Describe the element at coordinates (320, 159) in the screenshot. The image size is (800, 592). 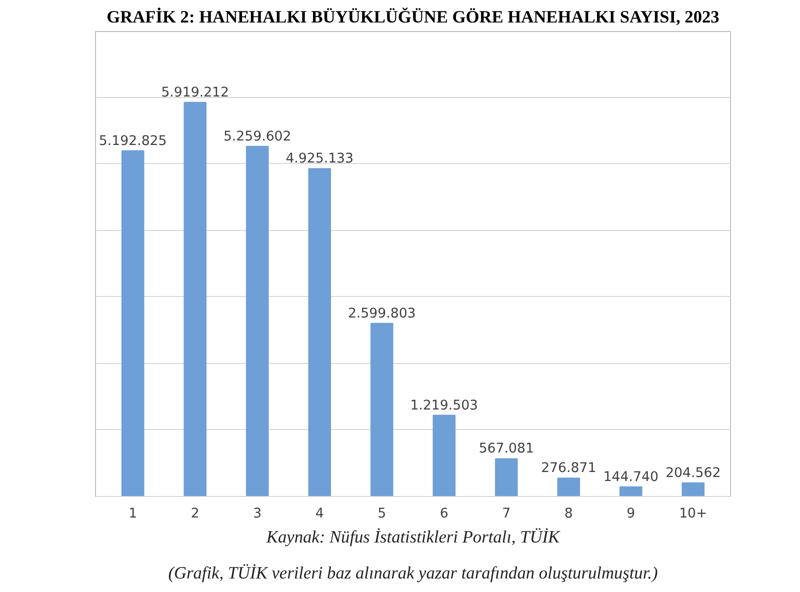
I see `data-label: 4.925.133` at that location.